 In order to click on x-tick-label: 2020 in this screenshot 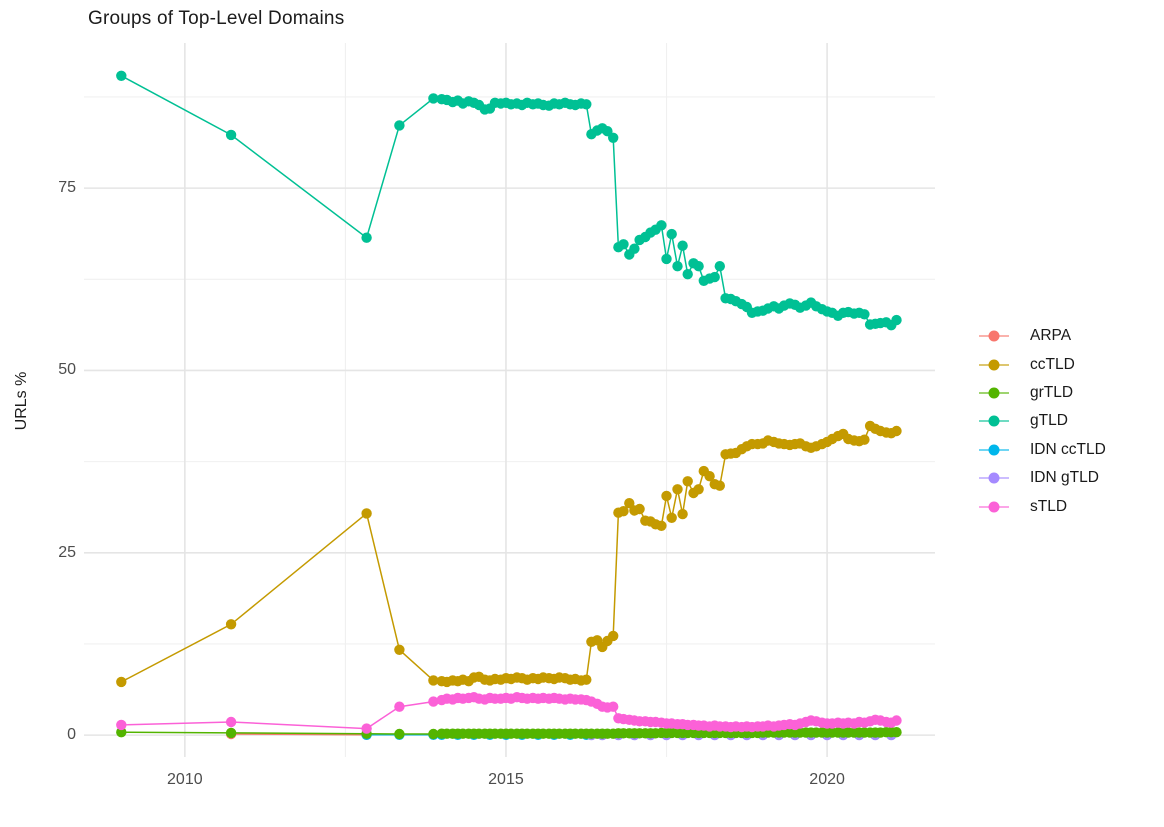, I will do `click(827, 779)`.